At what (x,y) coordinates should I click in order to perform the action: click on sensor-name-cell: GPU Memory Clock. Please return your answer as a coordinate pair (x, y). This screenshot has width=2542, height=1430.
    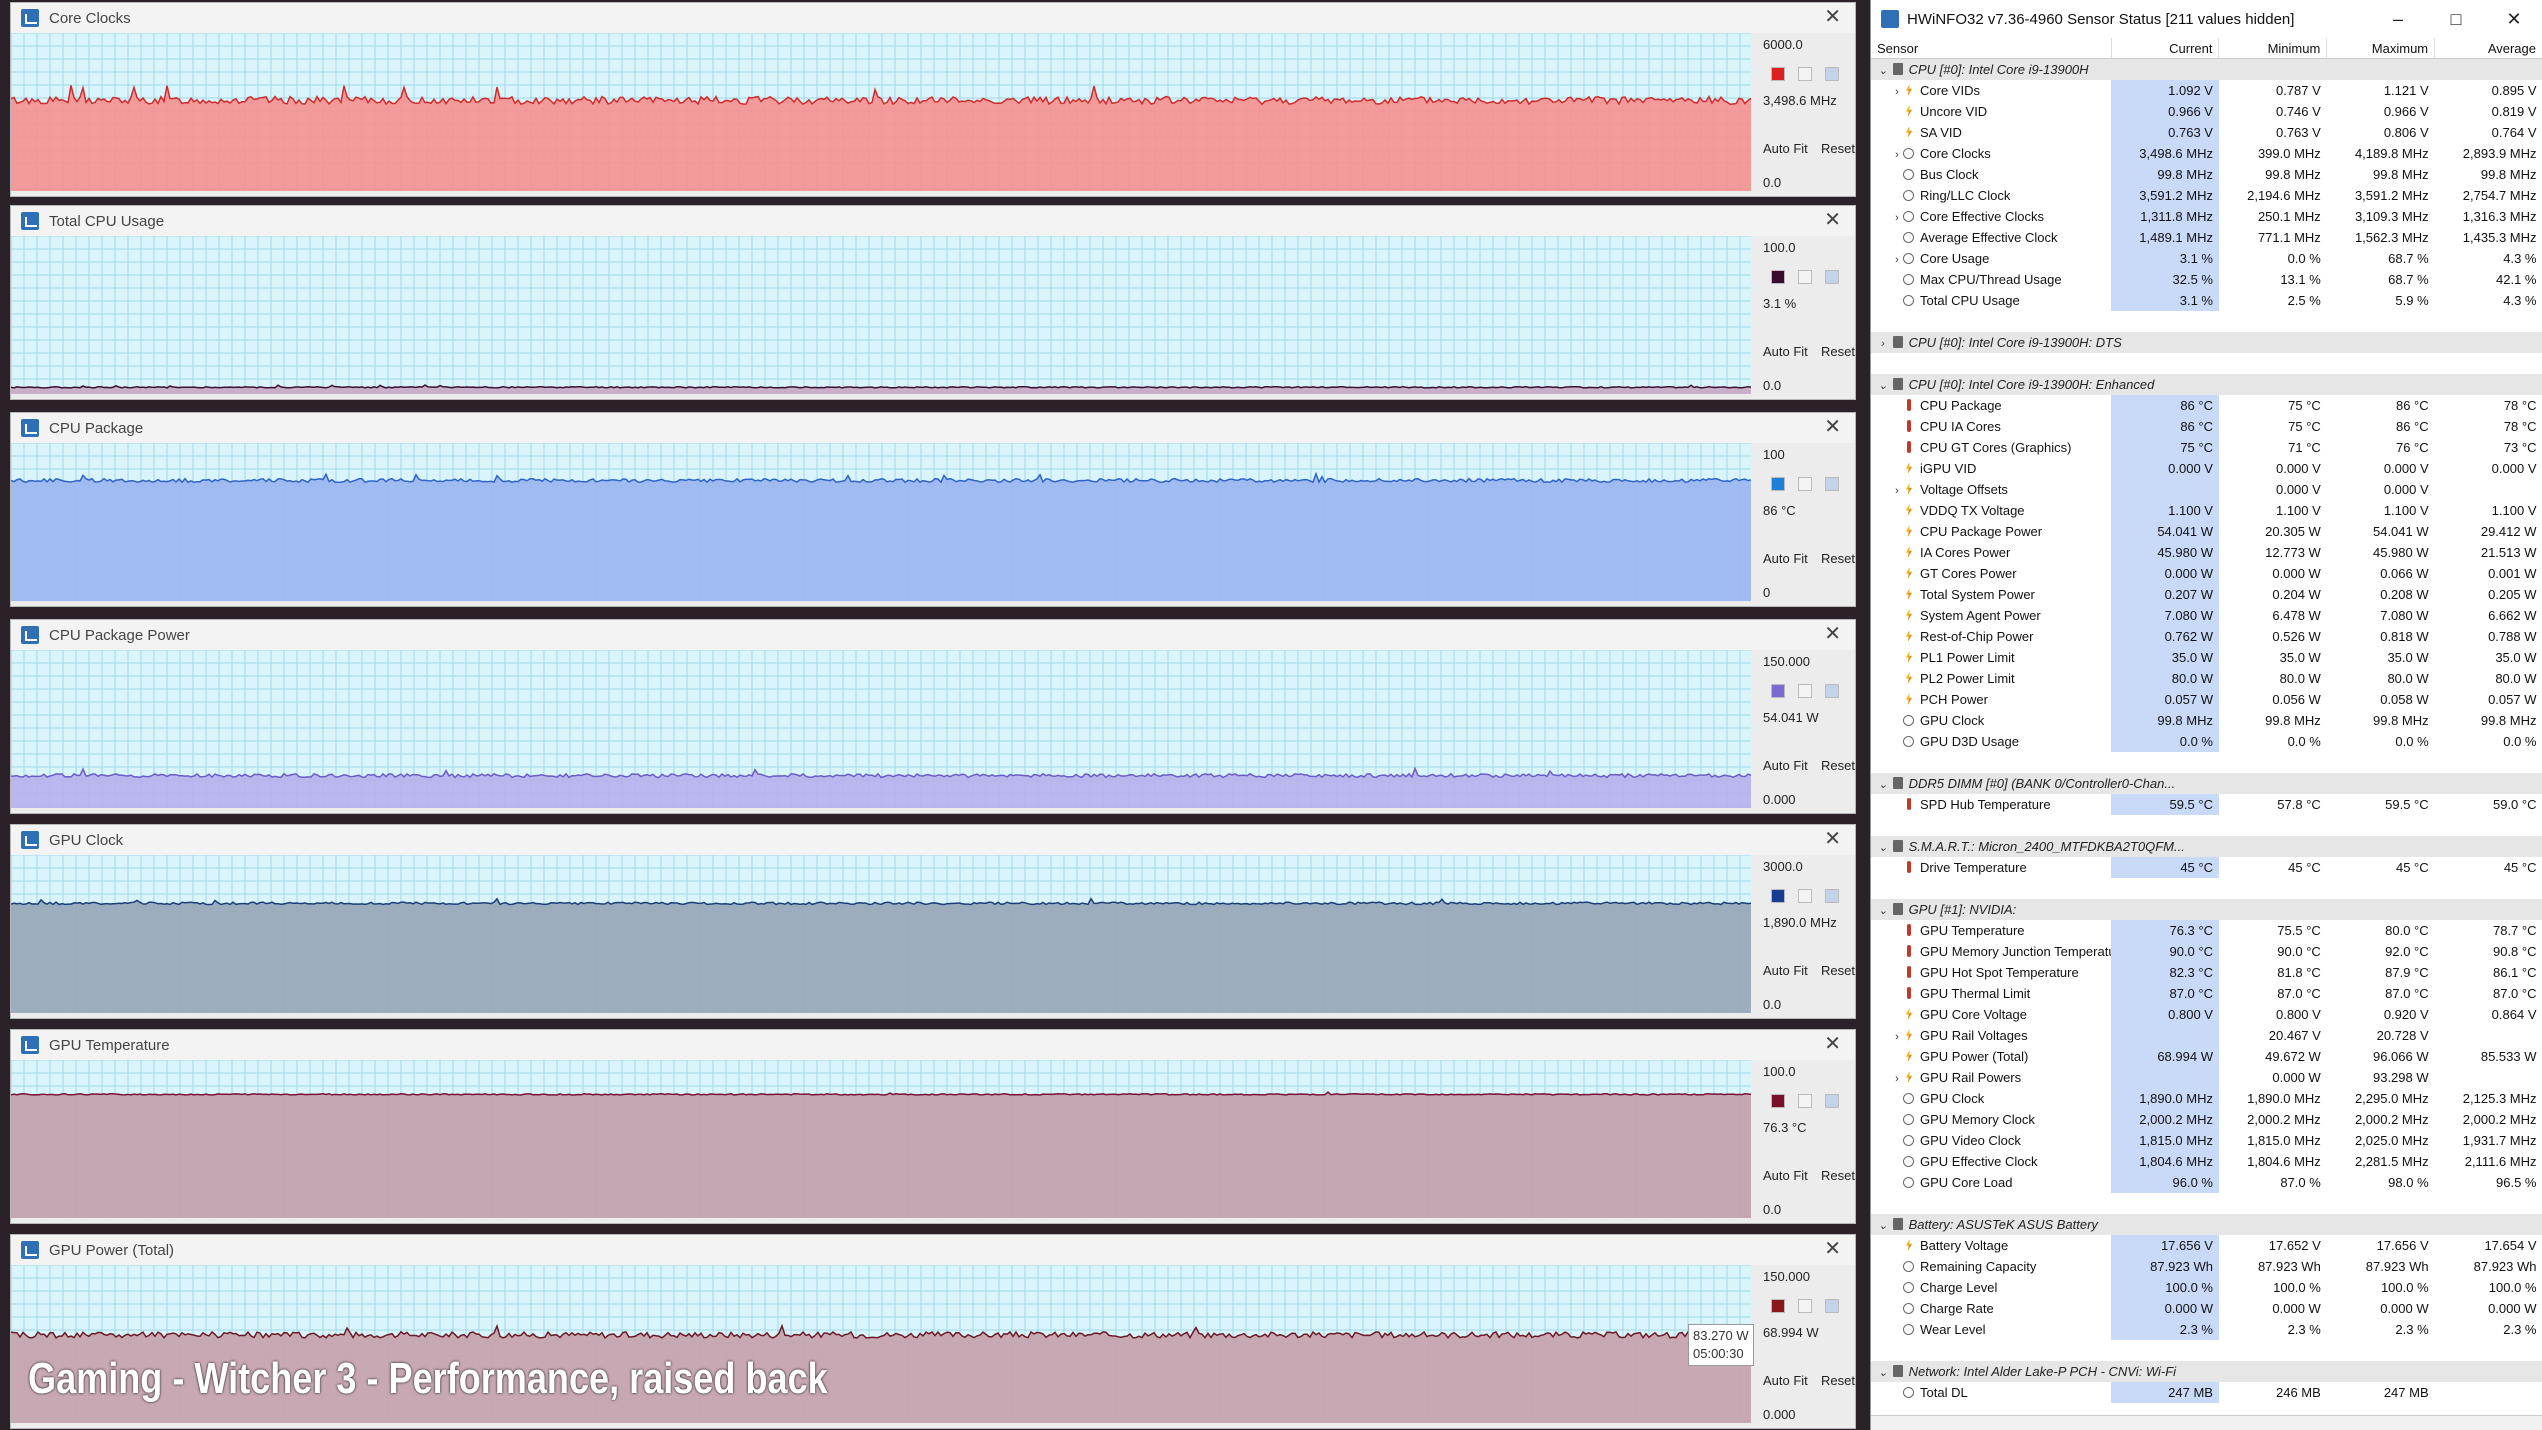
    Looking at the image, I should click on (1991, 1119).